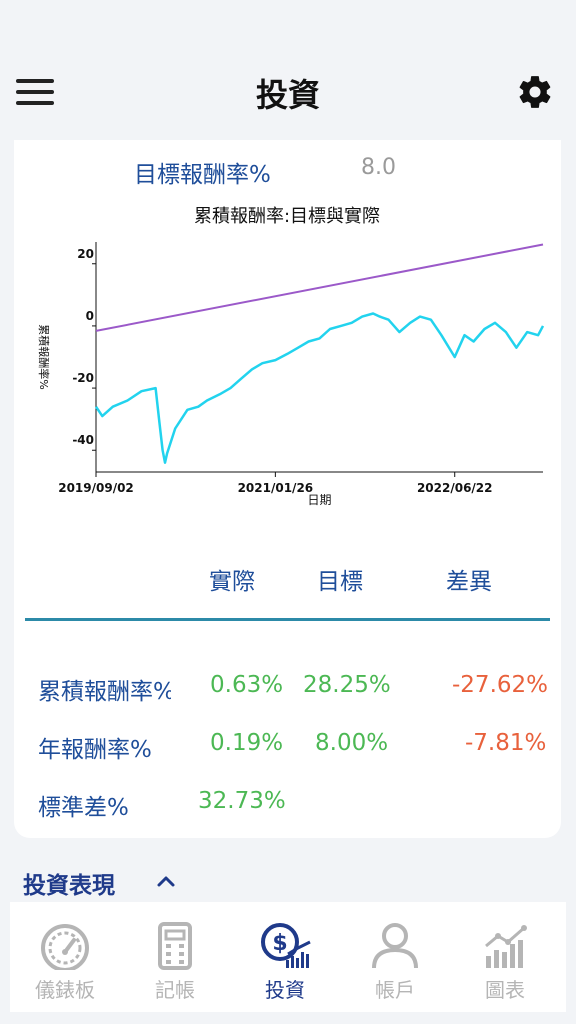 The width and height of the screenshot is (576, 1024). Describe the element at coordinates (319, 500) in the screenshot. I see `x-axis-label: 日期` at that location.